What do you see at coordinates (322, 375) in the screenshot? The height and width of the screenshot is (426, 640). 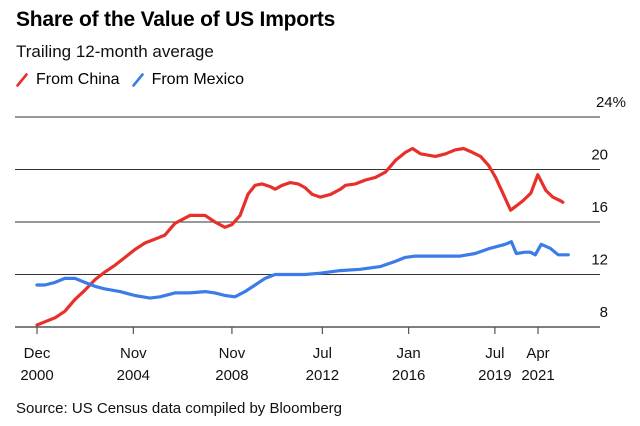 I see `x-tick-label-year: 2012` at bounding box center [322, 375].